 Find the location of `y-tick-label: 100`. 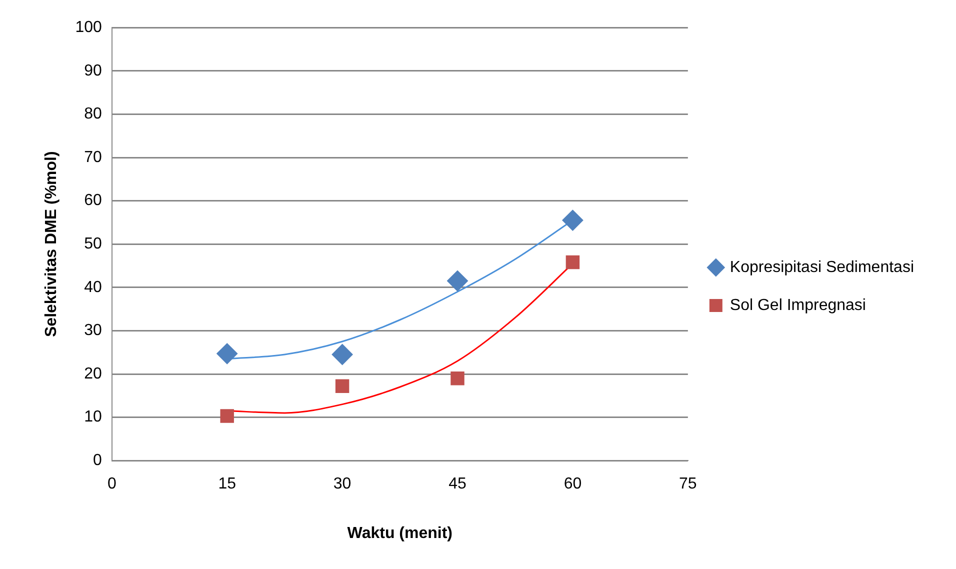

y-tick-label: 100 is located at coordinates (88, 27).